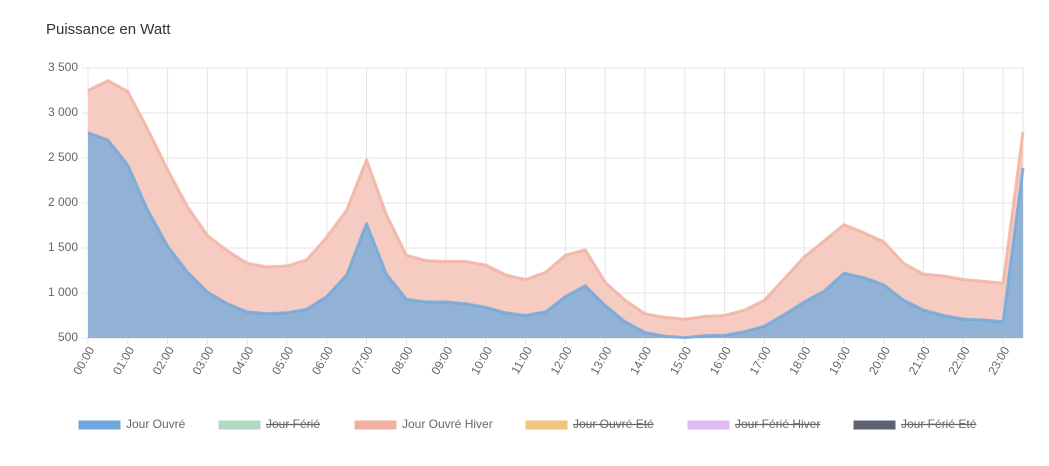 The image size is (1049, 466). What do you see at coordinates (680, 360) in the screenshot?
I see `x-tick-label: 15:00` at bounding box center [680, 360].